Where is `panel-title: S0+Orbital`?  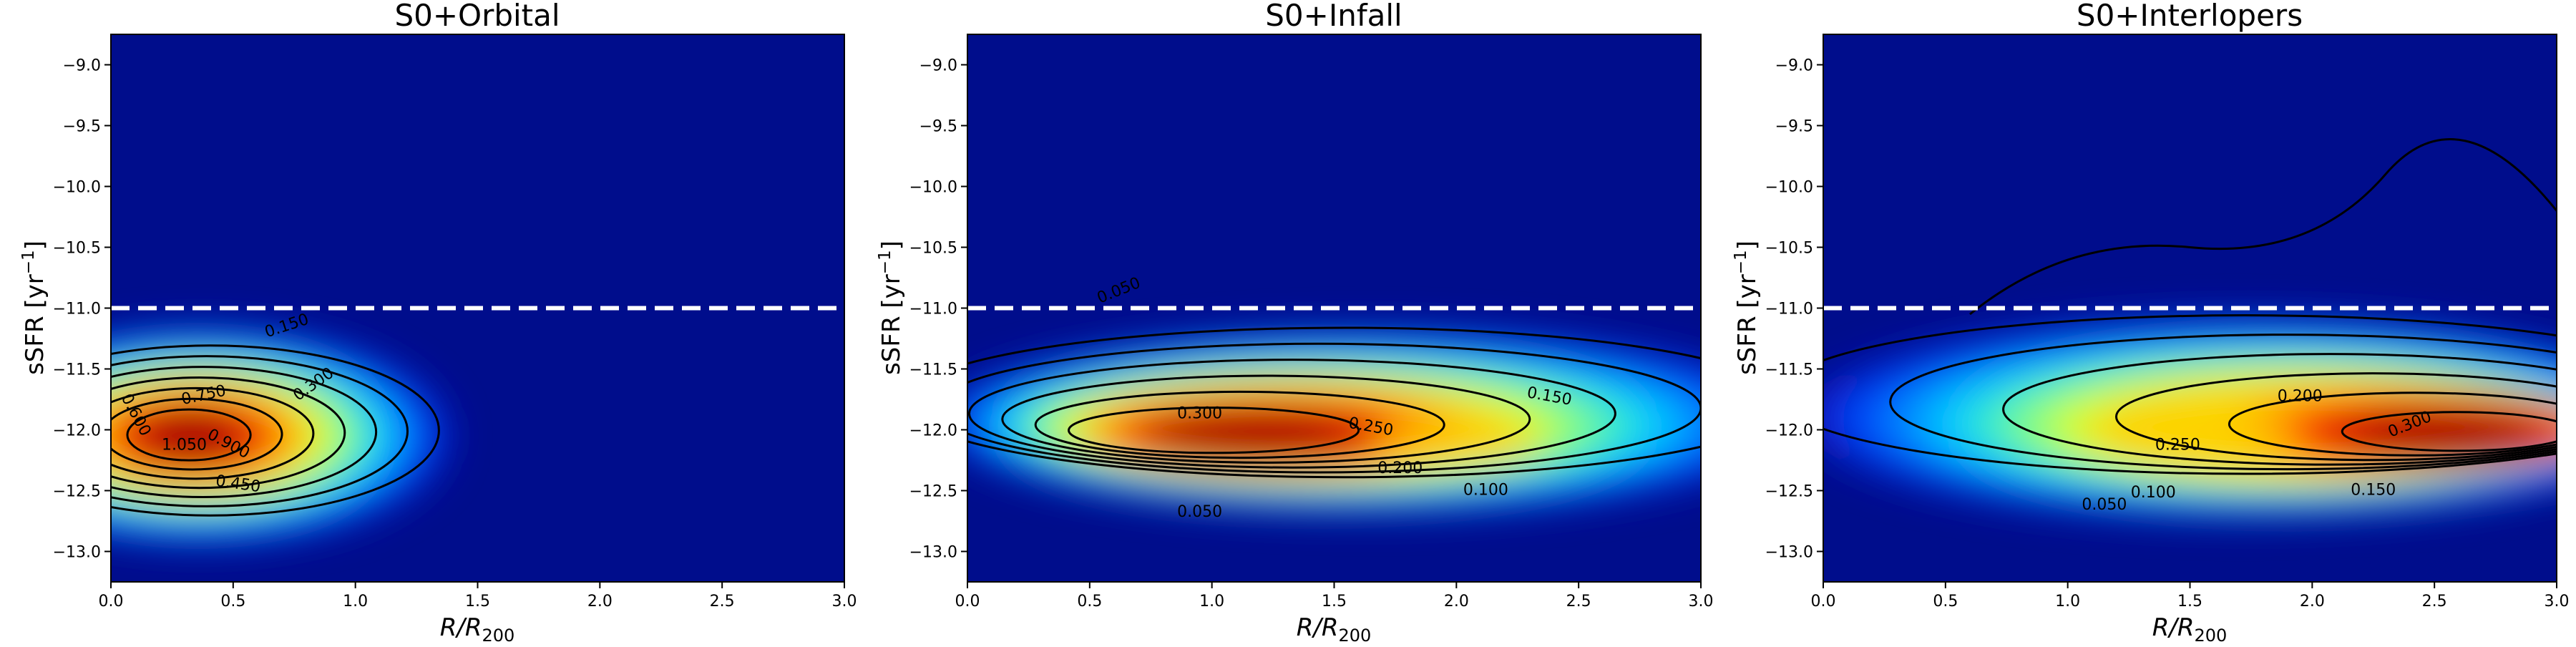
panel-title: S0+Orbital is located at coordinates (477, 16).